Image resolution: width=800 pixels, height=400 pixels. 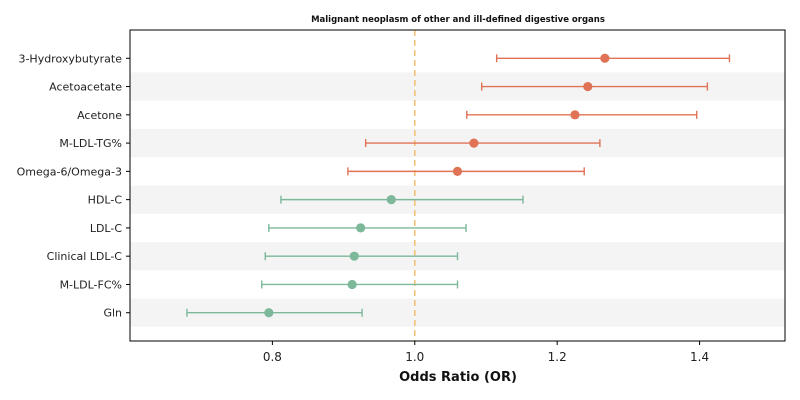 I want to click on y-tick-label: 3-Hydroxybutyrate, so click(x=70, y=58).